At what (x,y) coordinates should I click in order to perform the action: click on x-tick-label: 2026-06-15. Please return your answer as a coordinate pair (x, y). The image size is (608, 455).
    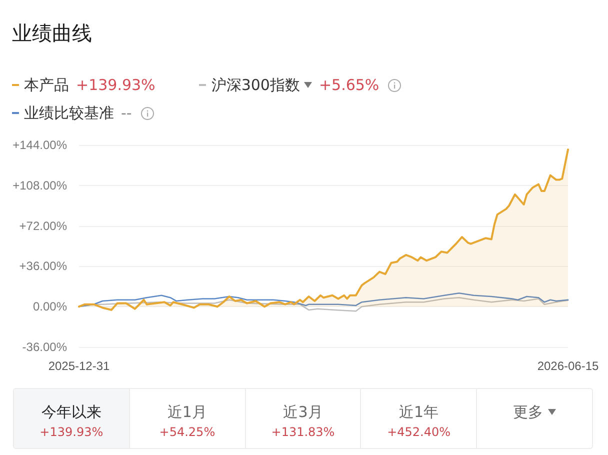
    Looking at the image, I should click on (568, 366).